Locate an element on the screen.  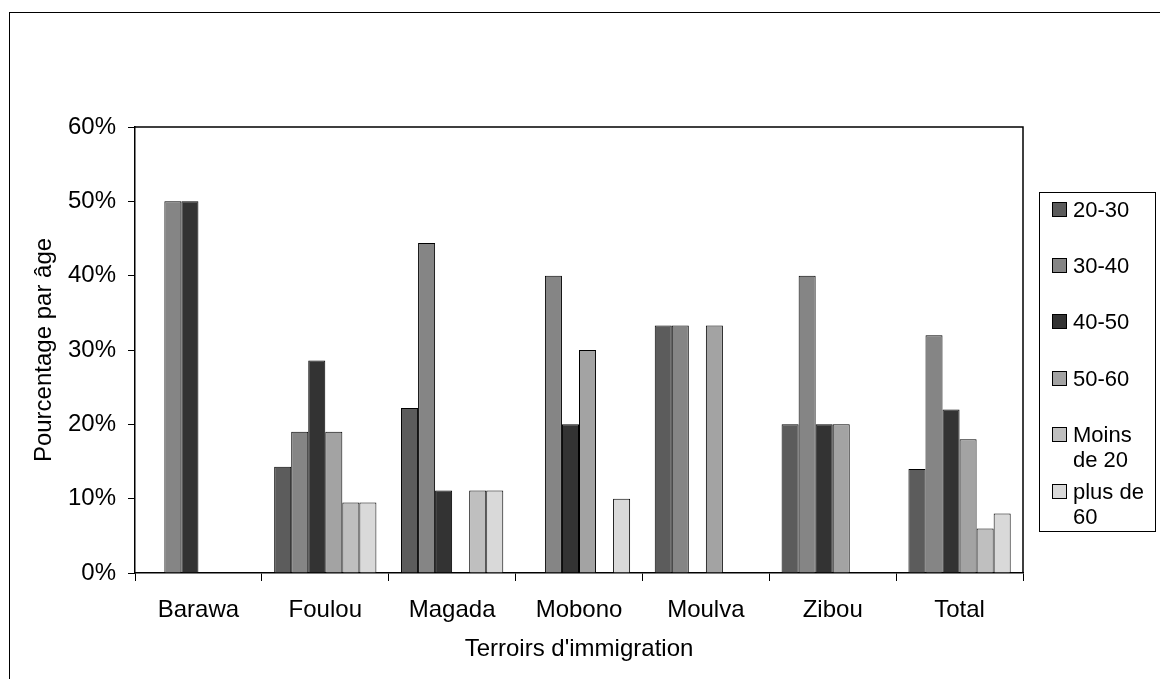
y-axis-title: Pourcentage par âge is located at coordinates (43, 350).